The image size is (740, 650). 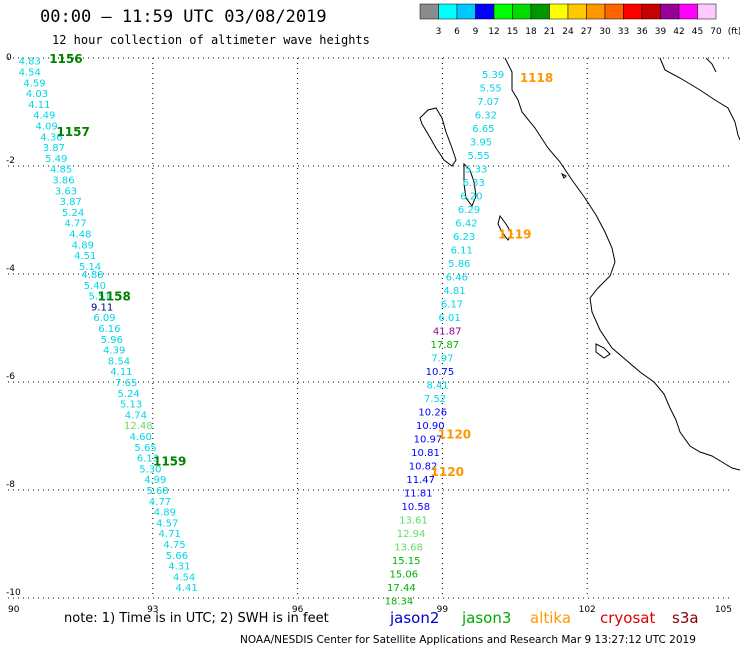 What do you see at coordinates (476, 32) in the screenshot?
I see `color-scale-label: 9` at bounding box center [476, 32].